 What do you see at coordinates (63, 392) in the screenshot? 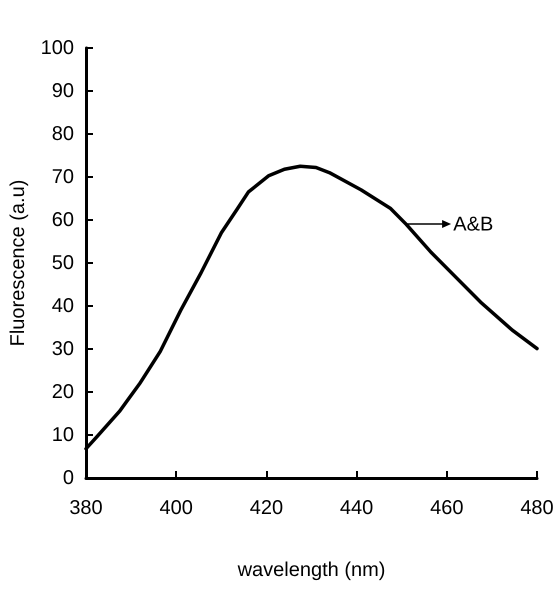
I see `y-tick-label: 20` at bounding box center [63, 392].